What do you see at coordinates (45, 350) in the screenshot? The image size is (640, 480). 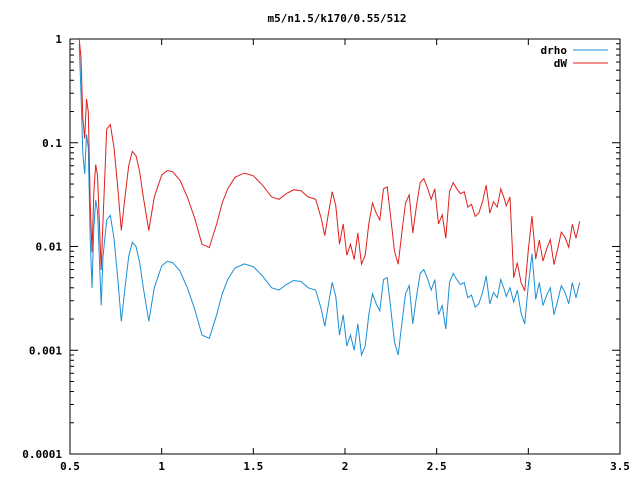 I see `y-tick-label: 0.001` at bounding box center [45, 350].